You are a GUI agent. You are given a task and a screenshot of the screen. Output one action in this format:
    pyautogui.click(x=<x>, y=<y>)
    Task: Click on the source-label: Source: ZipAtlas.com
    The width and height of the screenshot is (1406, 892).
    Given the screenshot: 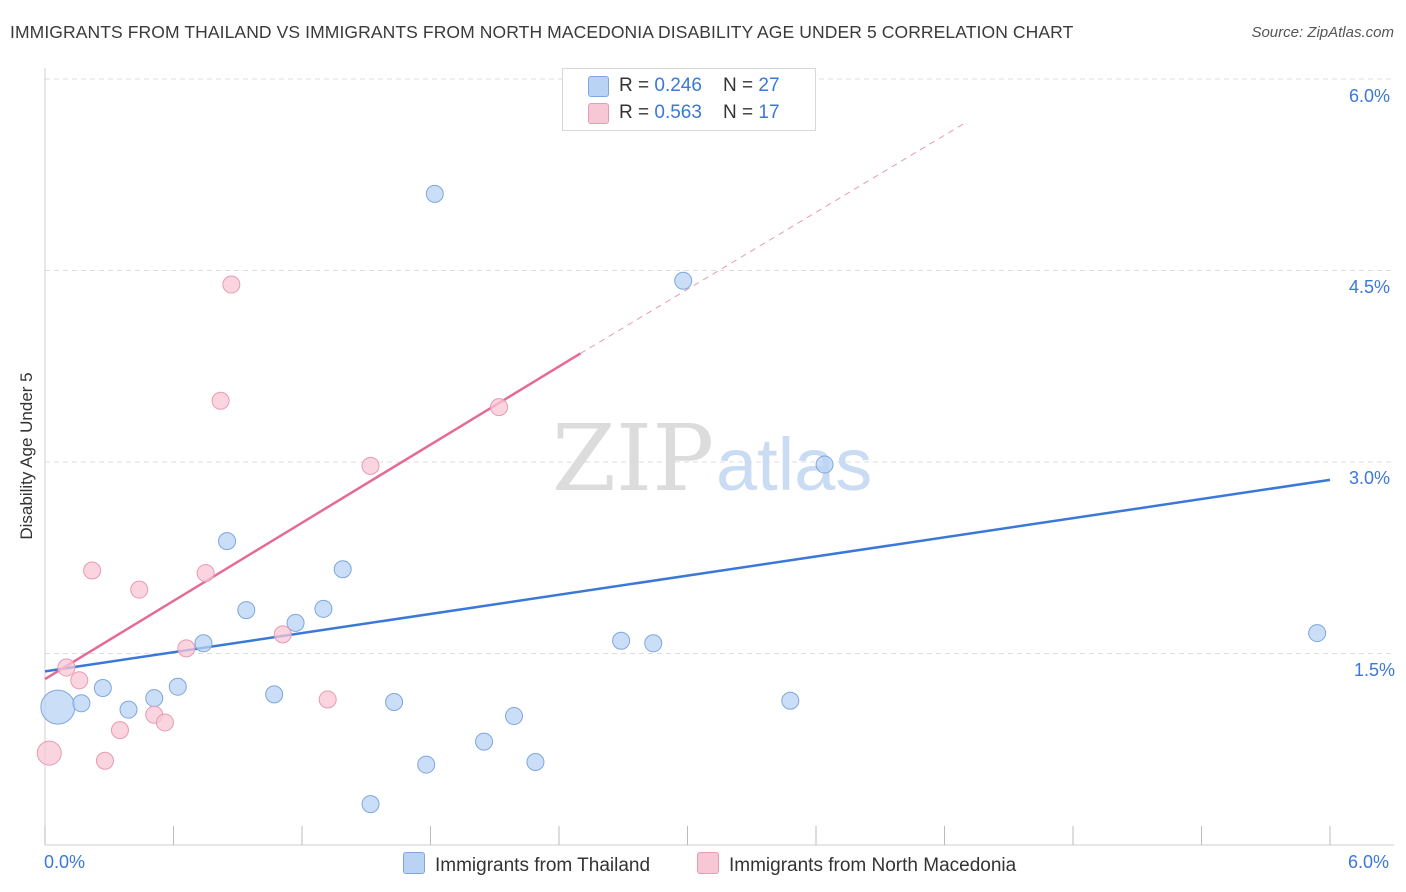 What is the action you would take?
    pyautogui.click(x=1322, y=32)
    